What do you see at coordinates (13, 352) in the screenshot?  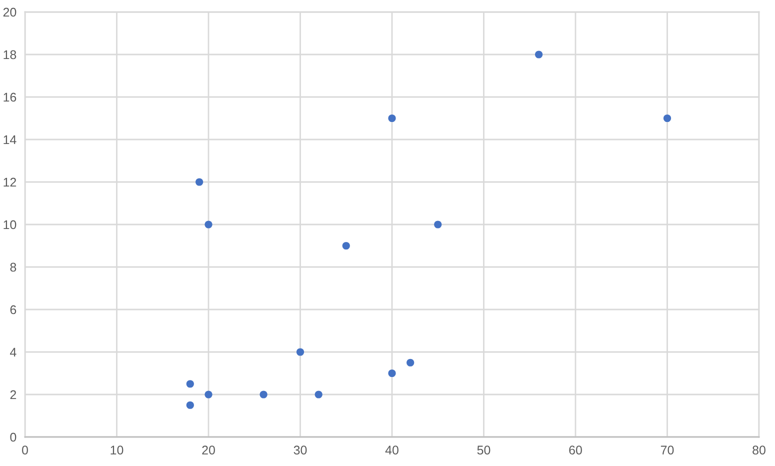 I see `y-tick-label: 4` at bounding box center [13, 352].